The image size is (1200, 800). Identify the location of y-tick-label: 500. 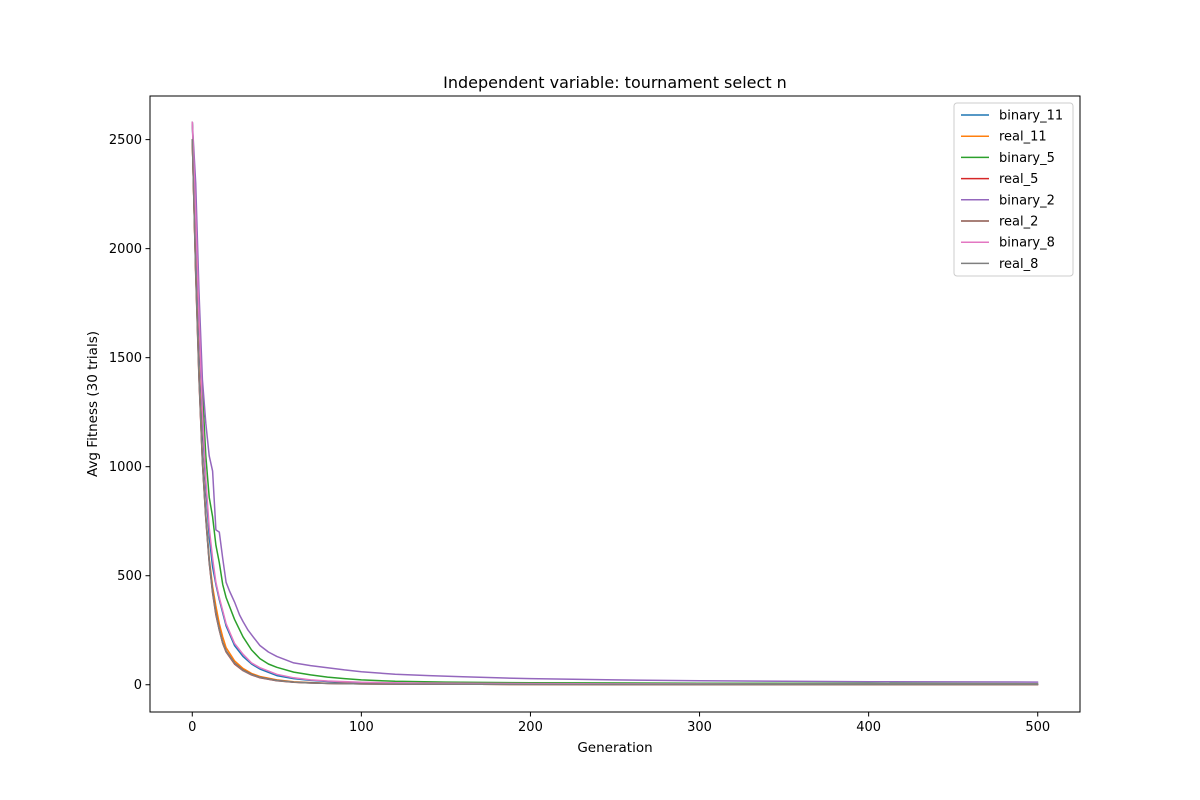
(129, 576).